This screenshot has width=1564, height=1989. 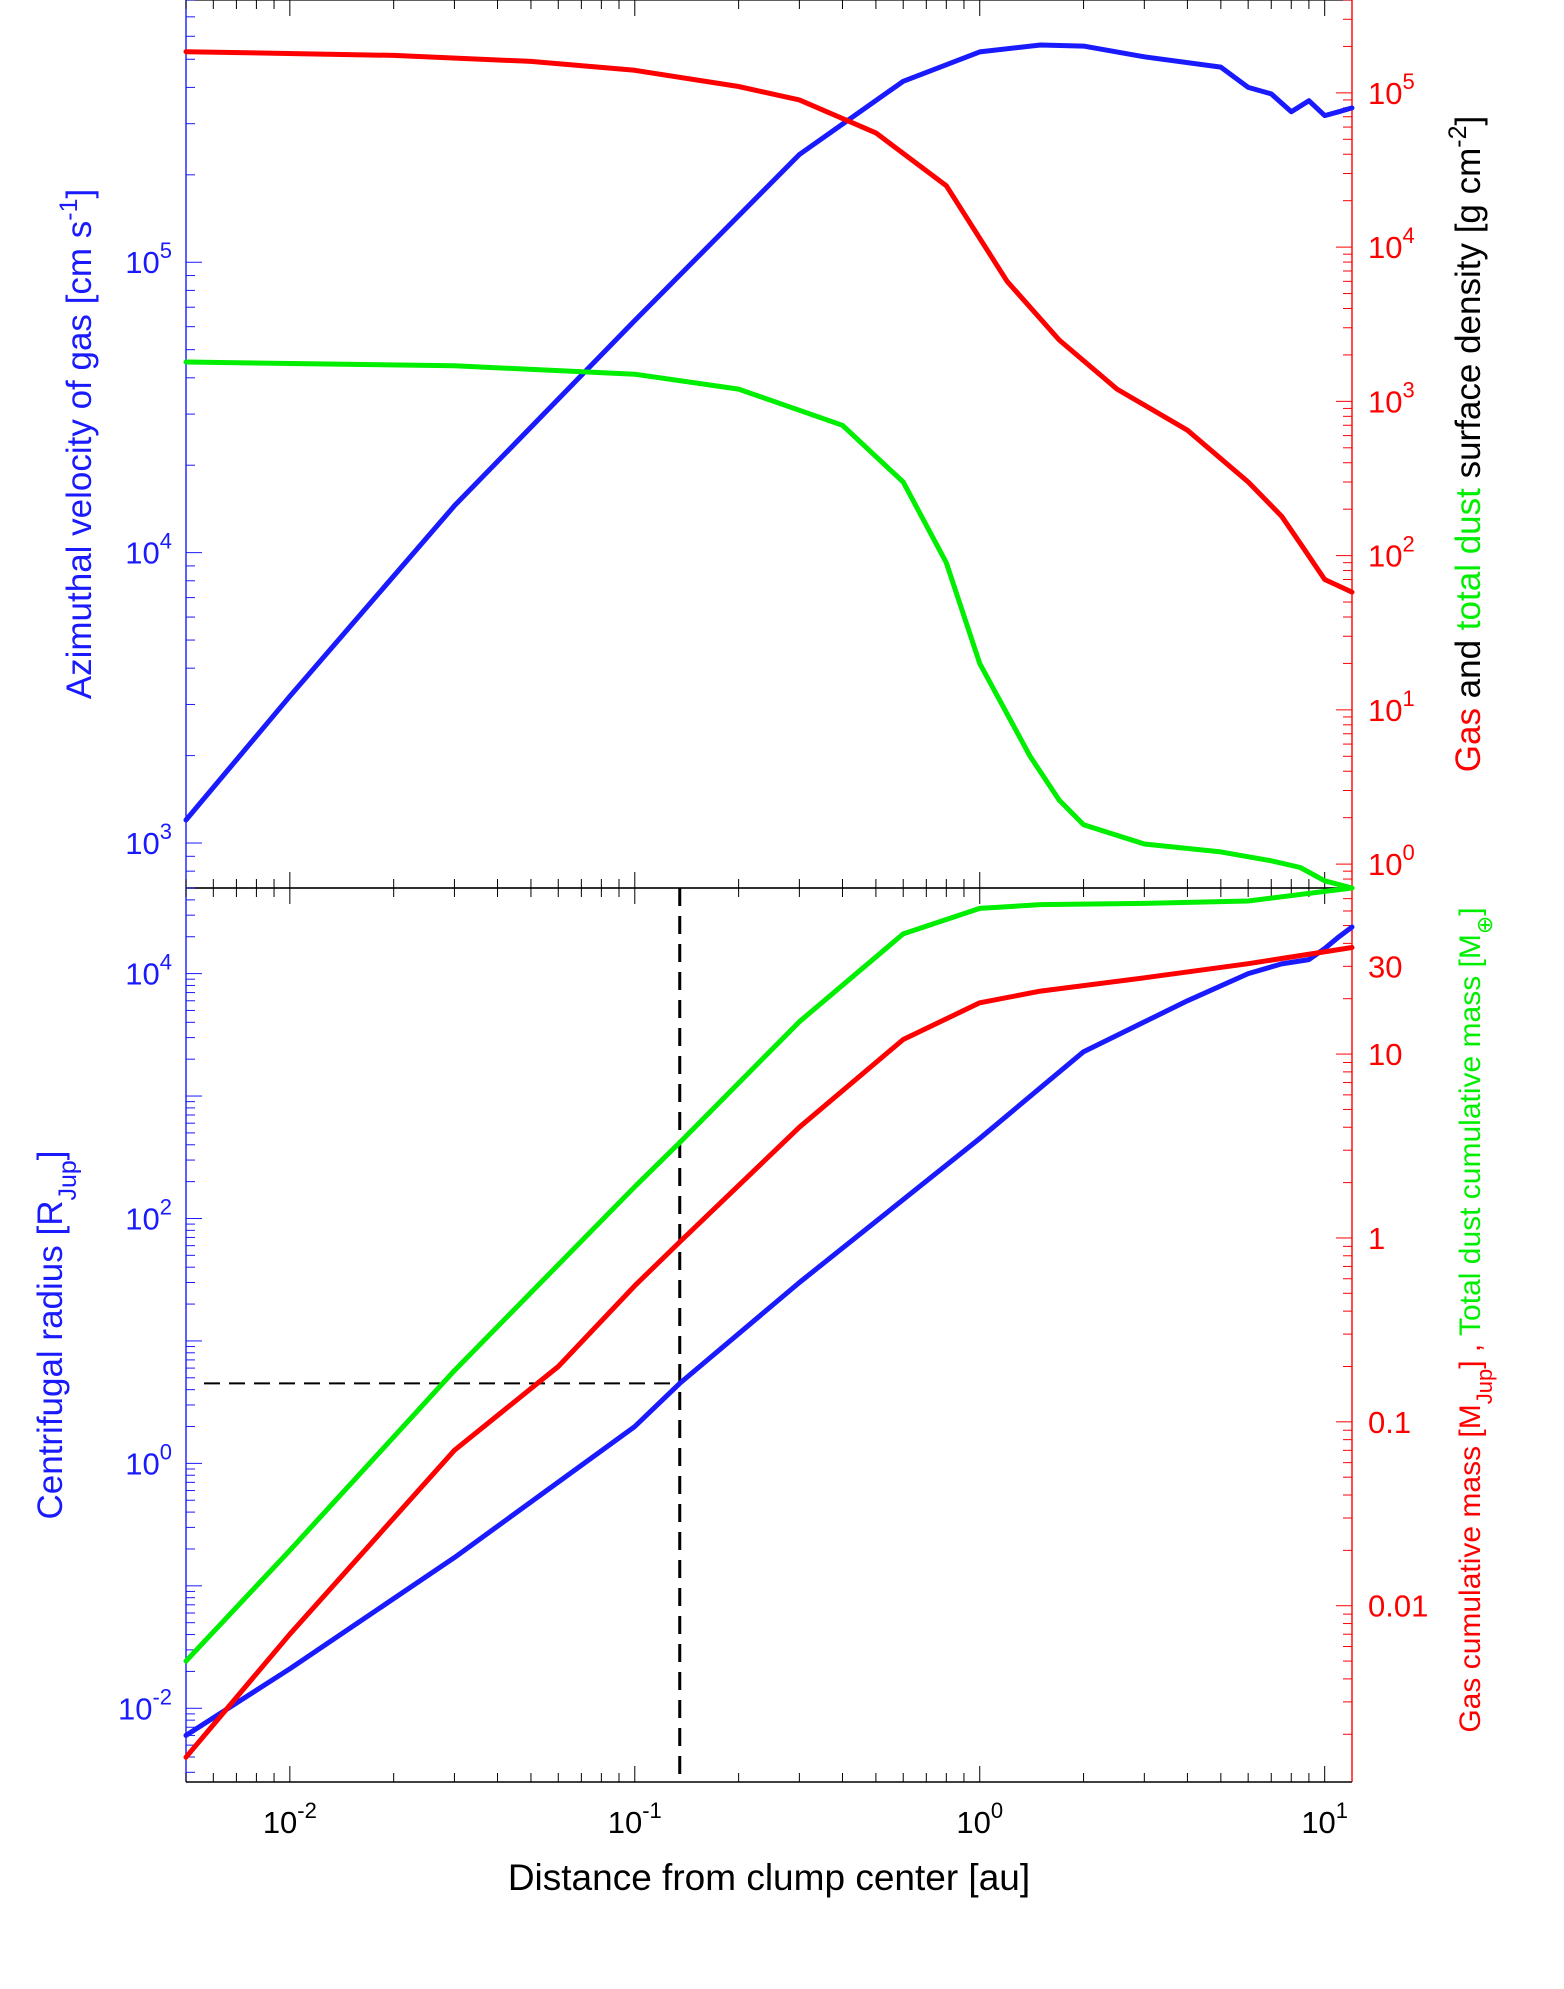 I want to click on right-tick-label: 10², so click(x=1391, y=553).